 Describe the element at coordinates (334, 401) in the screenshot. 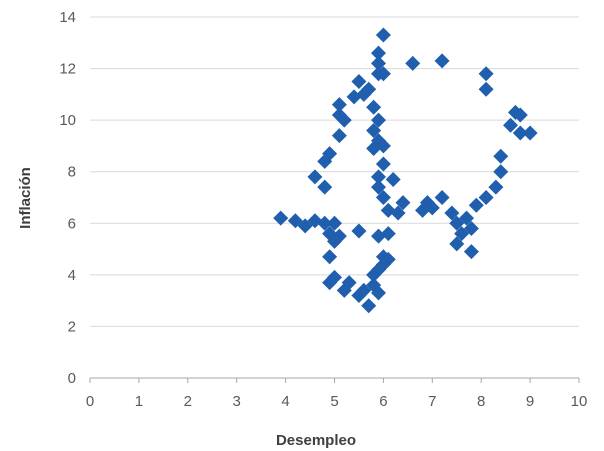

I see `x-tick-label: 5` at that location.